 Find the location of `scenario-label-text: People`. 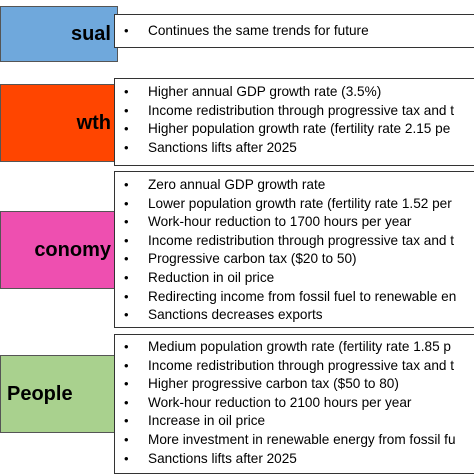

scenario-label-text: People is located at coordinates (40, 393).